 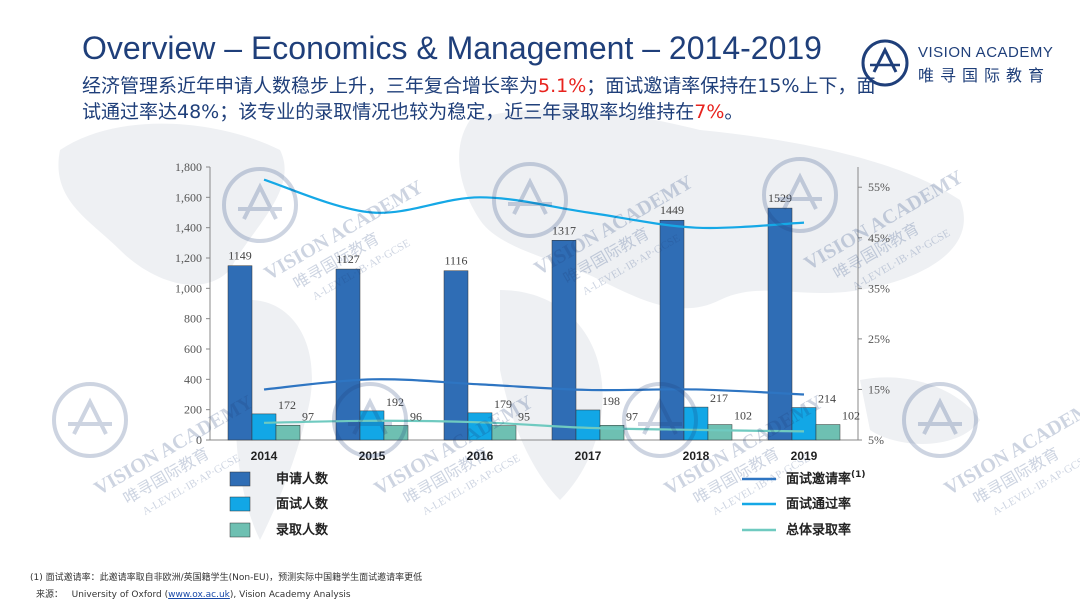 I want to click on data-label-admits: 102, so click(x=851, y=416).